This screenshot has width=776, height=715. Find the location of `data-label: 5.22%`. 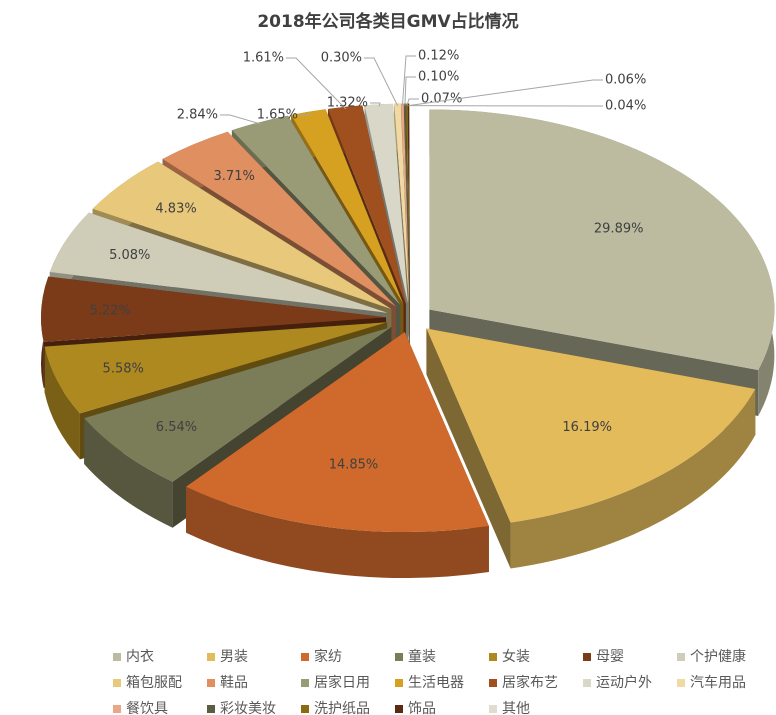

data-label: 5.22% is located at coordinates (110, 310).